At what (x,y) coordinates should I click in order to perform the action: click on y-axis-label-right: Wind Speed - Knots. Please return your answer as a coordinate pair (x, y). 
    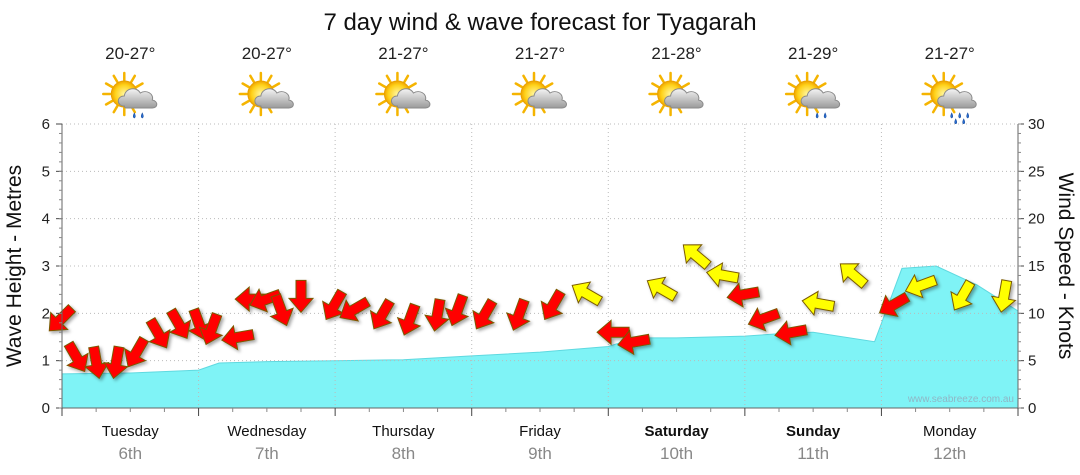
    Looking at the image, I should click on (1065, 266).